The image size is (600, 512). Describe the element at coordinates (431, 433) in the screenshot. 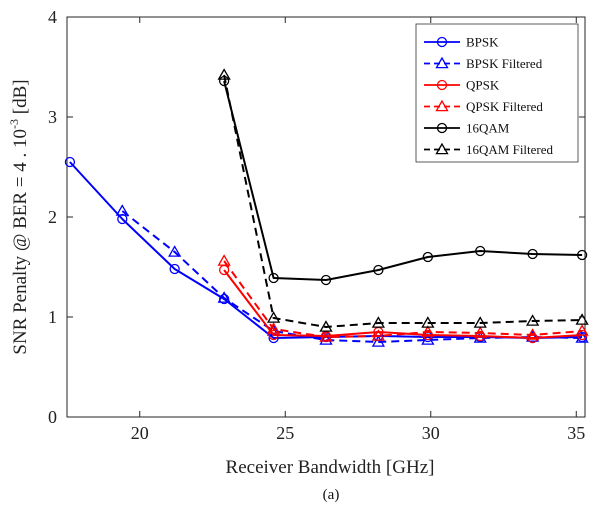

I see `x-tick-label: 30` at that location.